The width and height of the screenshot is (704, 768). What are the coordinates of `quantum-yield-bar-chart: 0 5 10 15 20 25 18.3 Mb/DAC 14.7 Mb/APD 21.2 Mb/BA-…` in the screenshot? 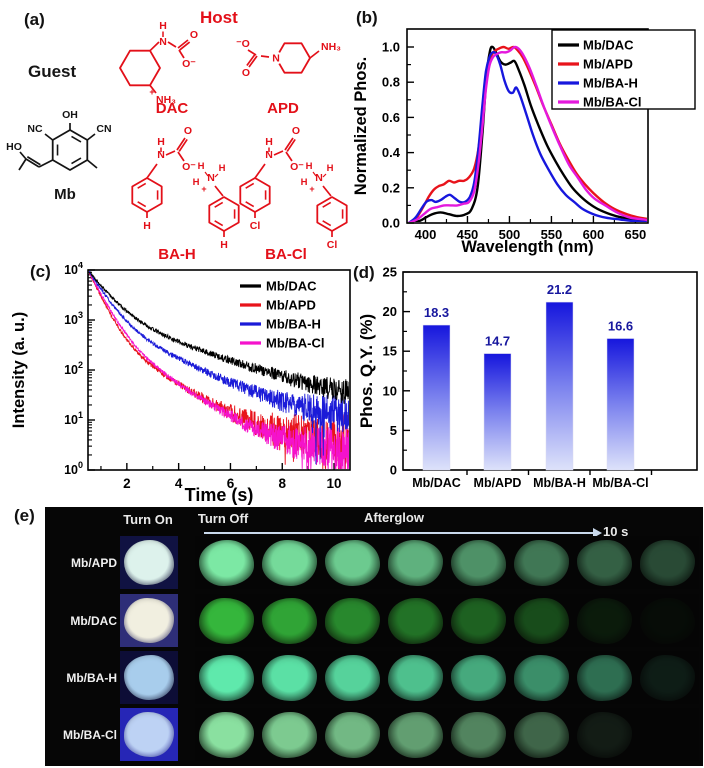 It's located at (529, 377).